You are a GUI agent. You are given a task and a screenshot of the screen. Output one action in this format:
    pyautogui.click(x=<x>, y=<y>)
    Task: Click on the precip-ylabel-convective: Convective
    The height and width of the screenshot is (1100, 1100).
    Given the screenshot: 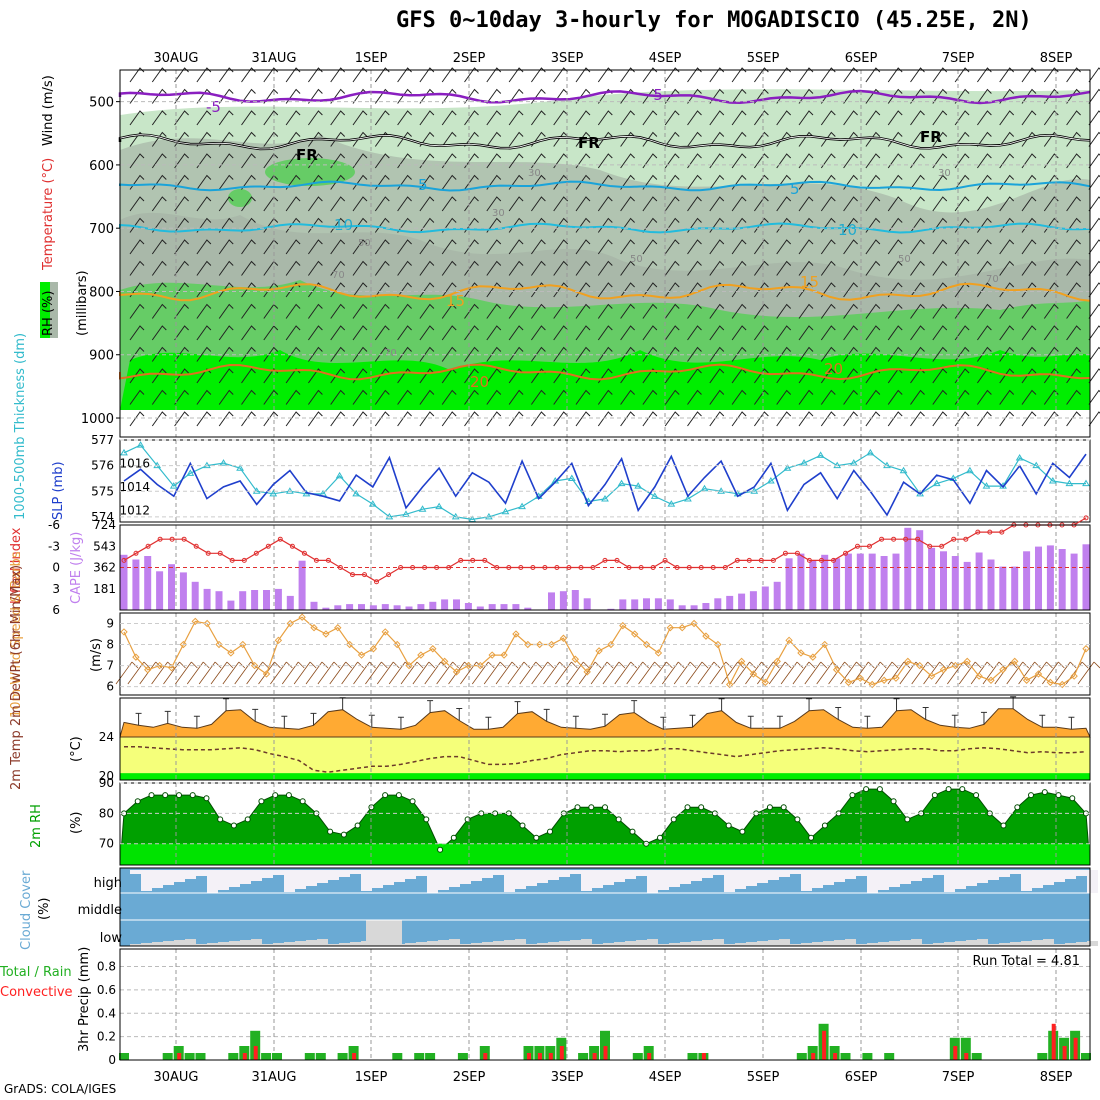 What is the action you would take?
    pyautogui.click(x=36, y=992)
    